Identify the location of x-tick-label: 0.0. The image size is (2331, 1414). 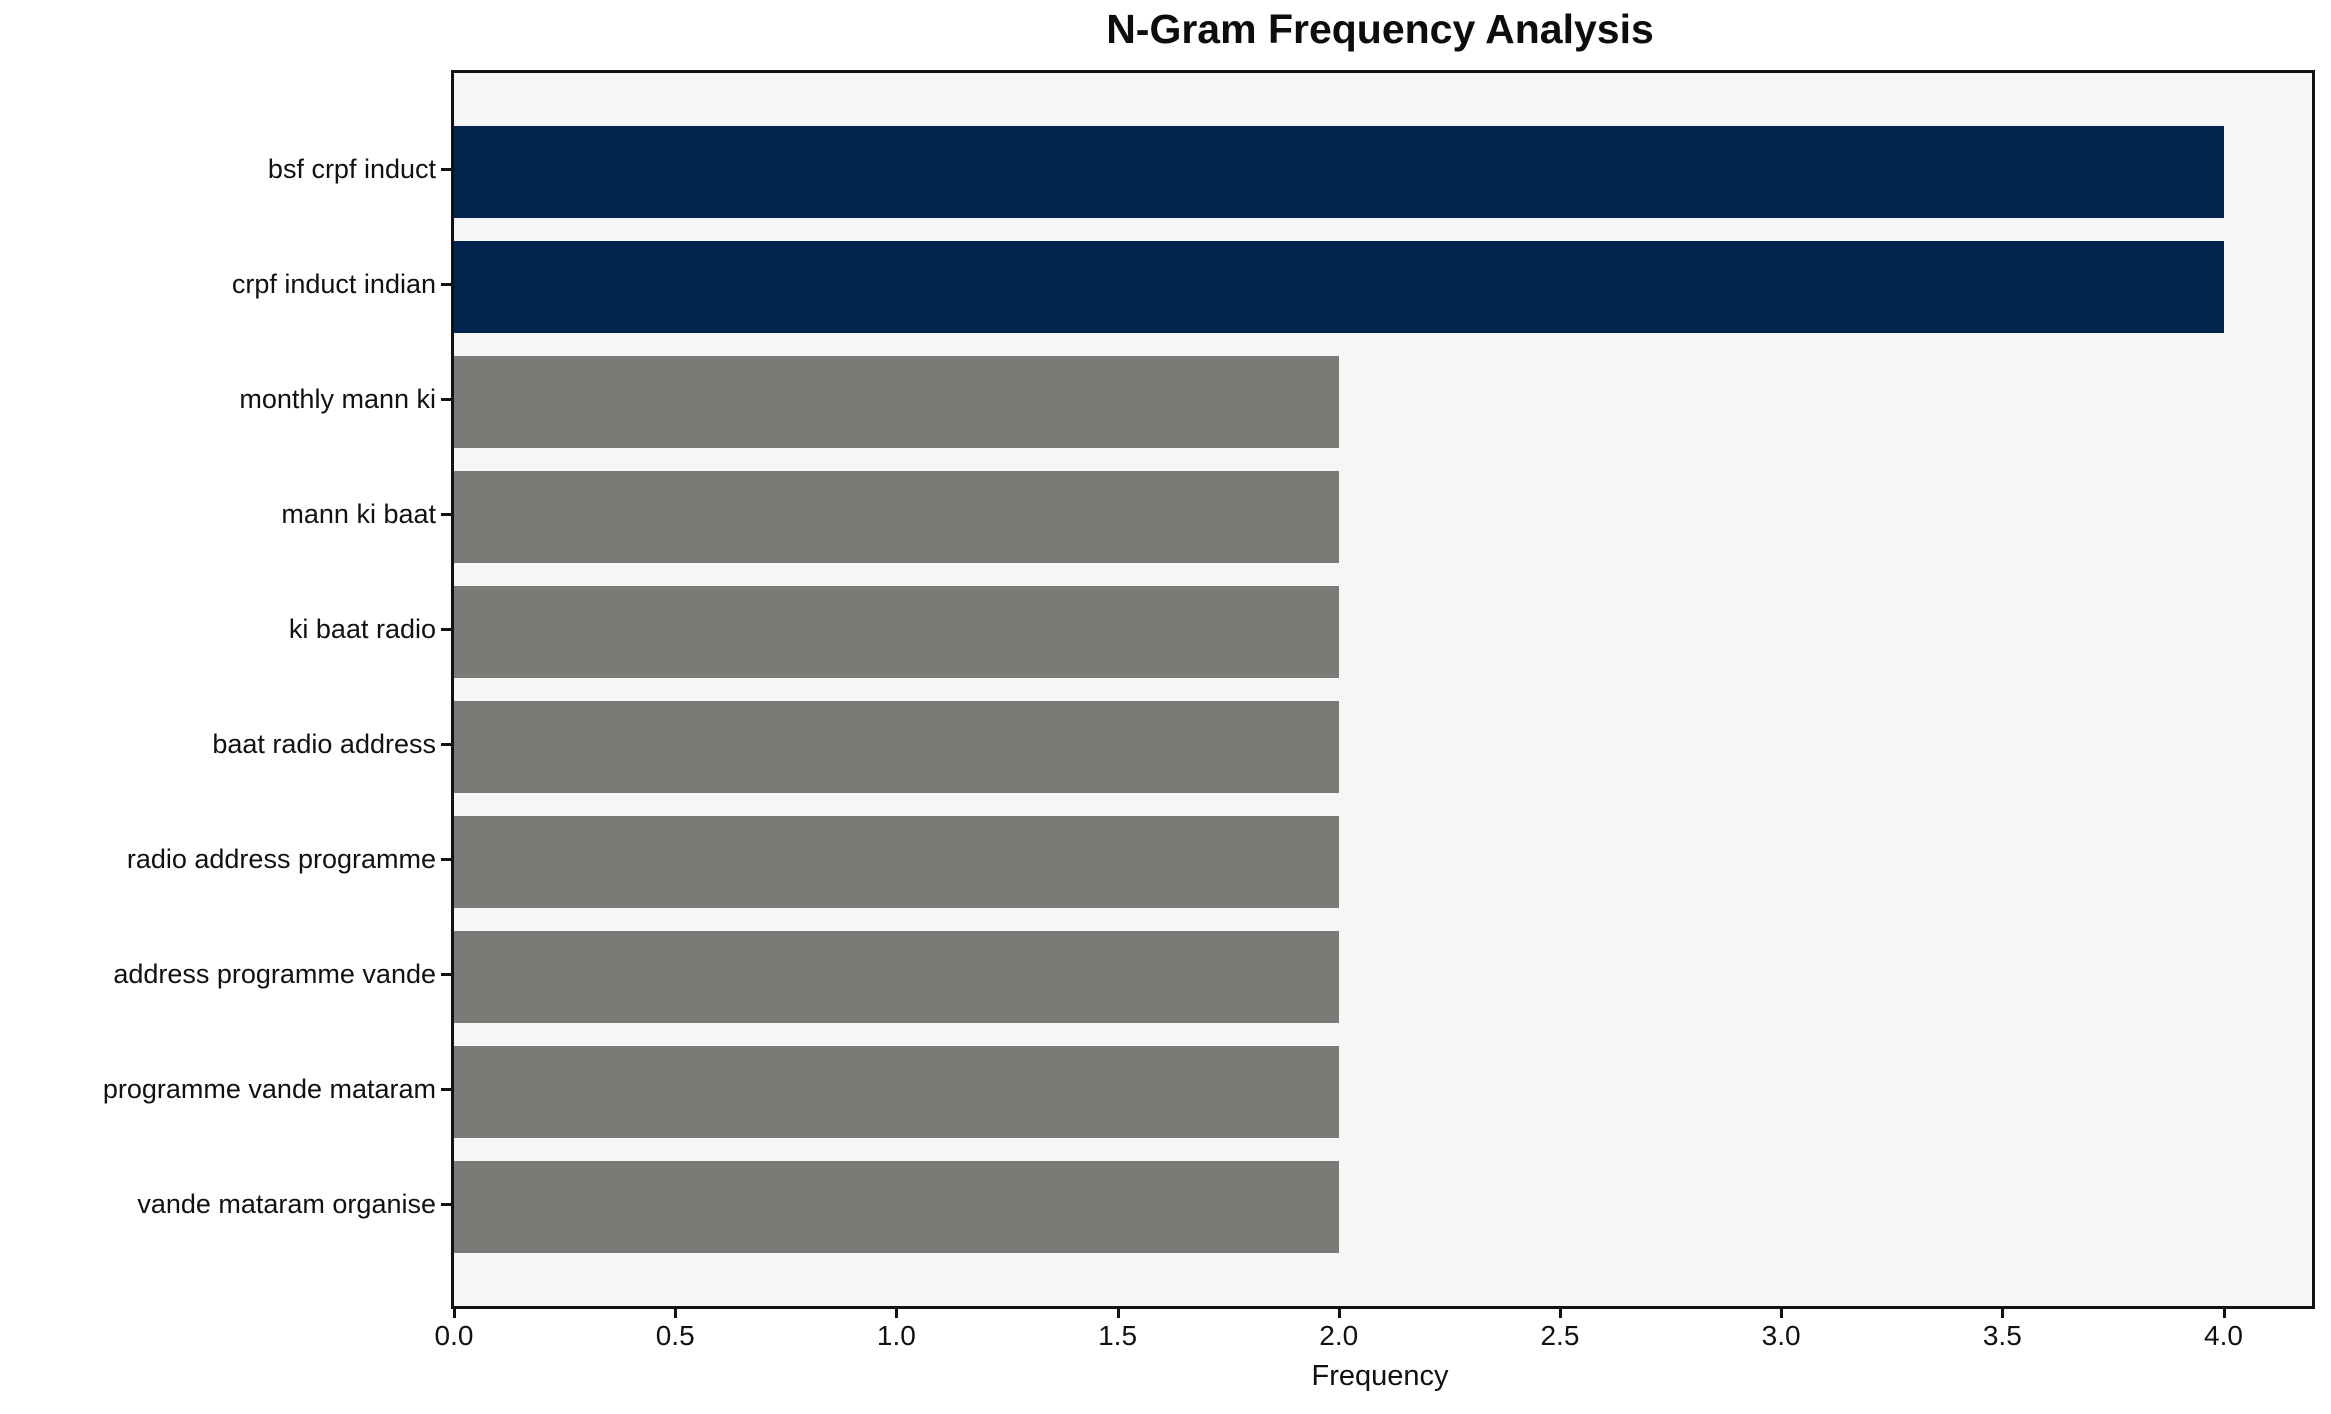
(454, 1335).